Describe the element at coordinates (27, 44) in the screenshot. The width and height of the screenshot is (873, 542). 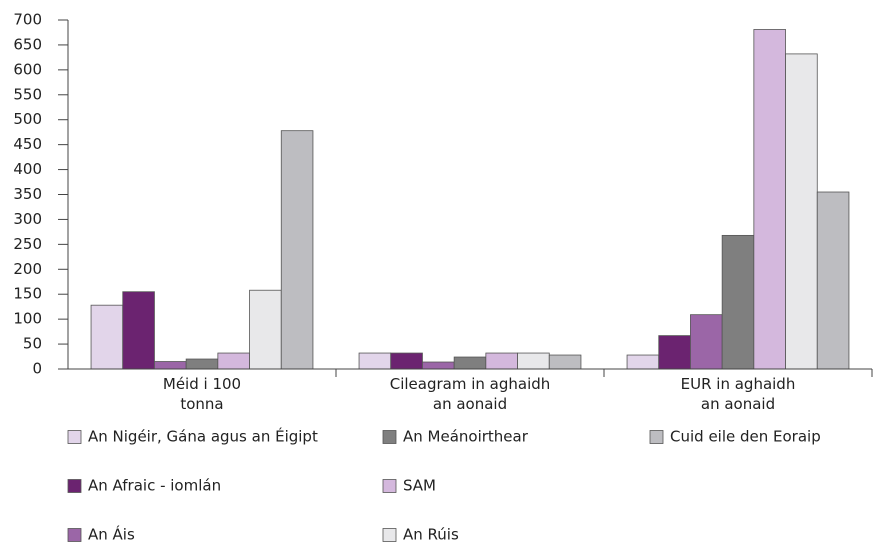
I see `y-tick-label: 650` at that location.